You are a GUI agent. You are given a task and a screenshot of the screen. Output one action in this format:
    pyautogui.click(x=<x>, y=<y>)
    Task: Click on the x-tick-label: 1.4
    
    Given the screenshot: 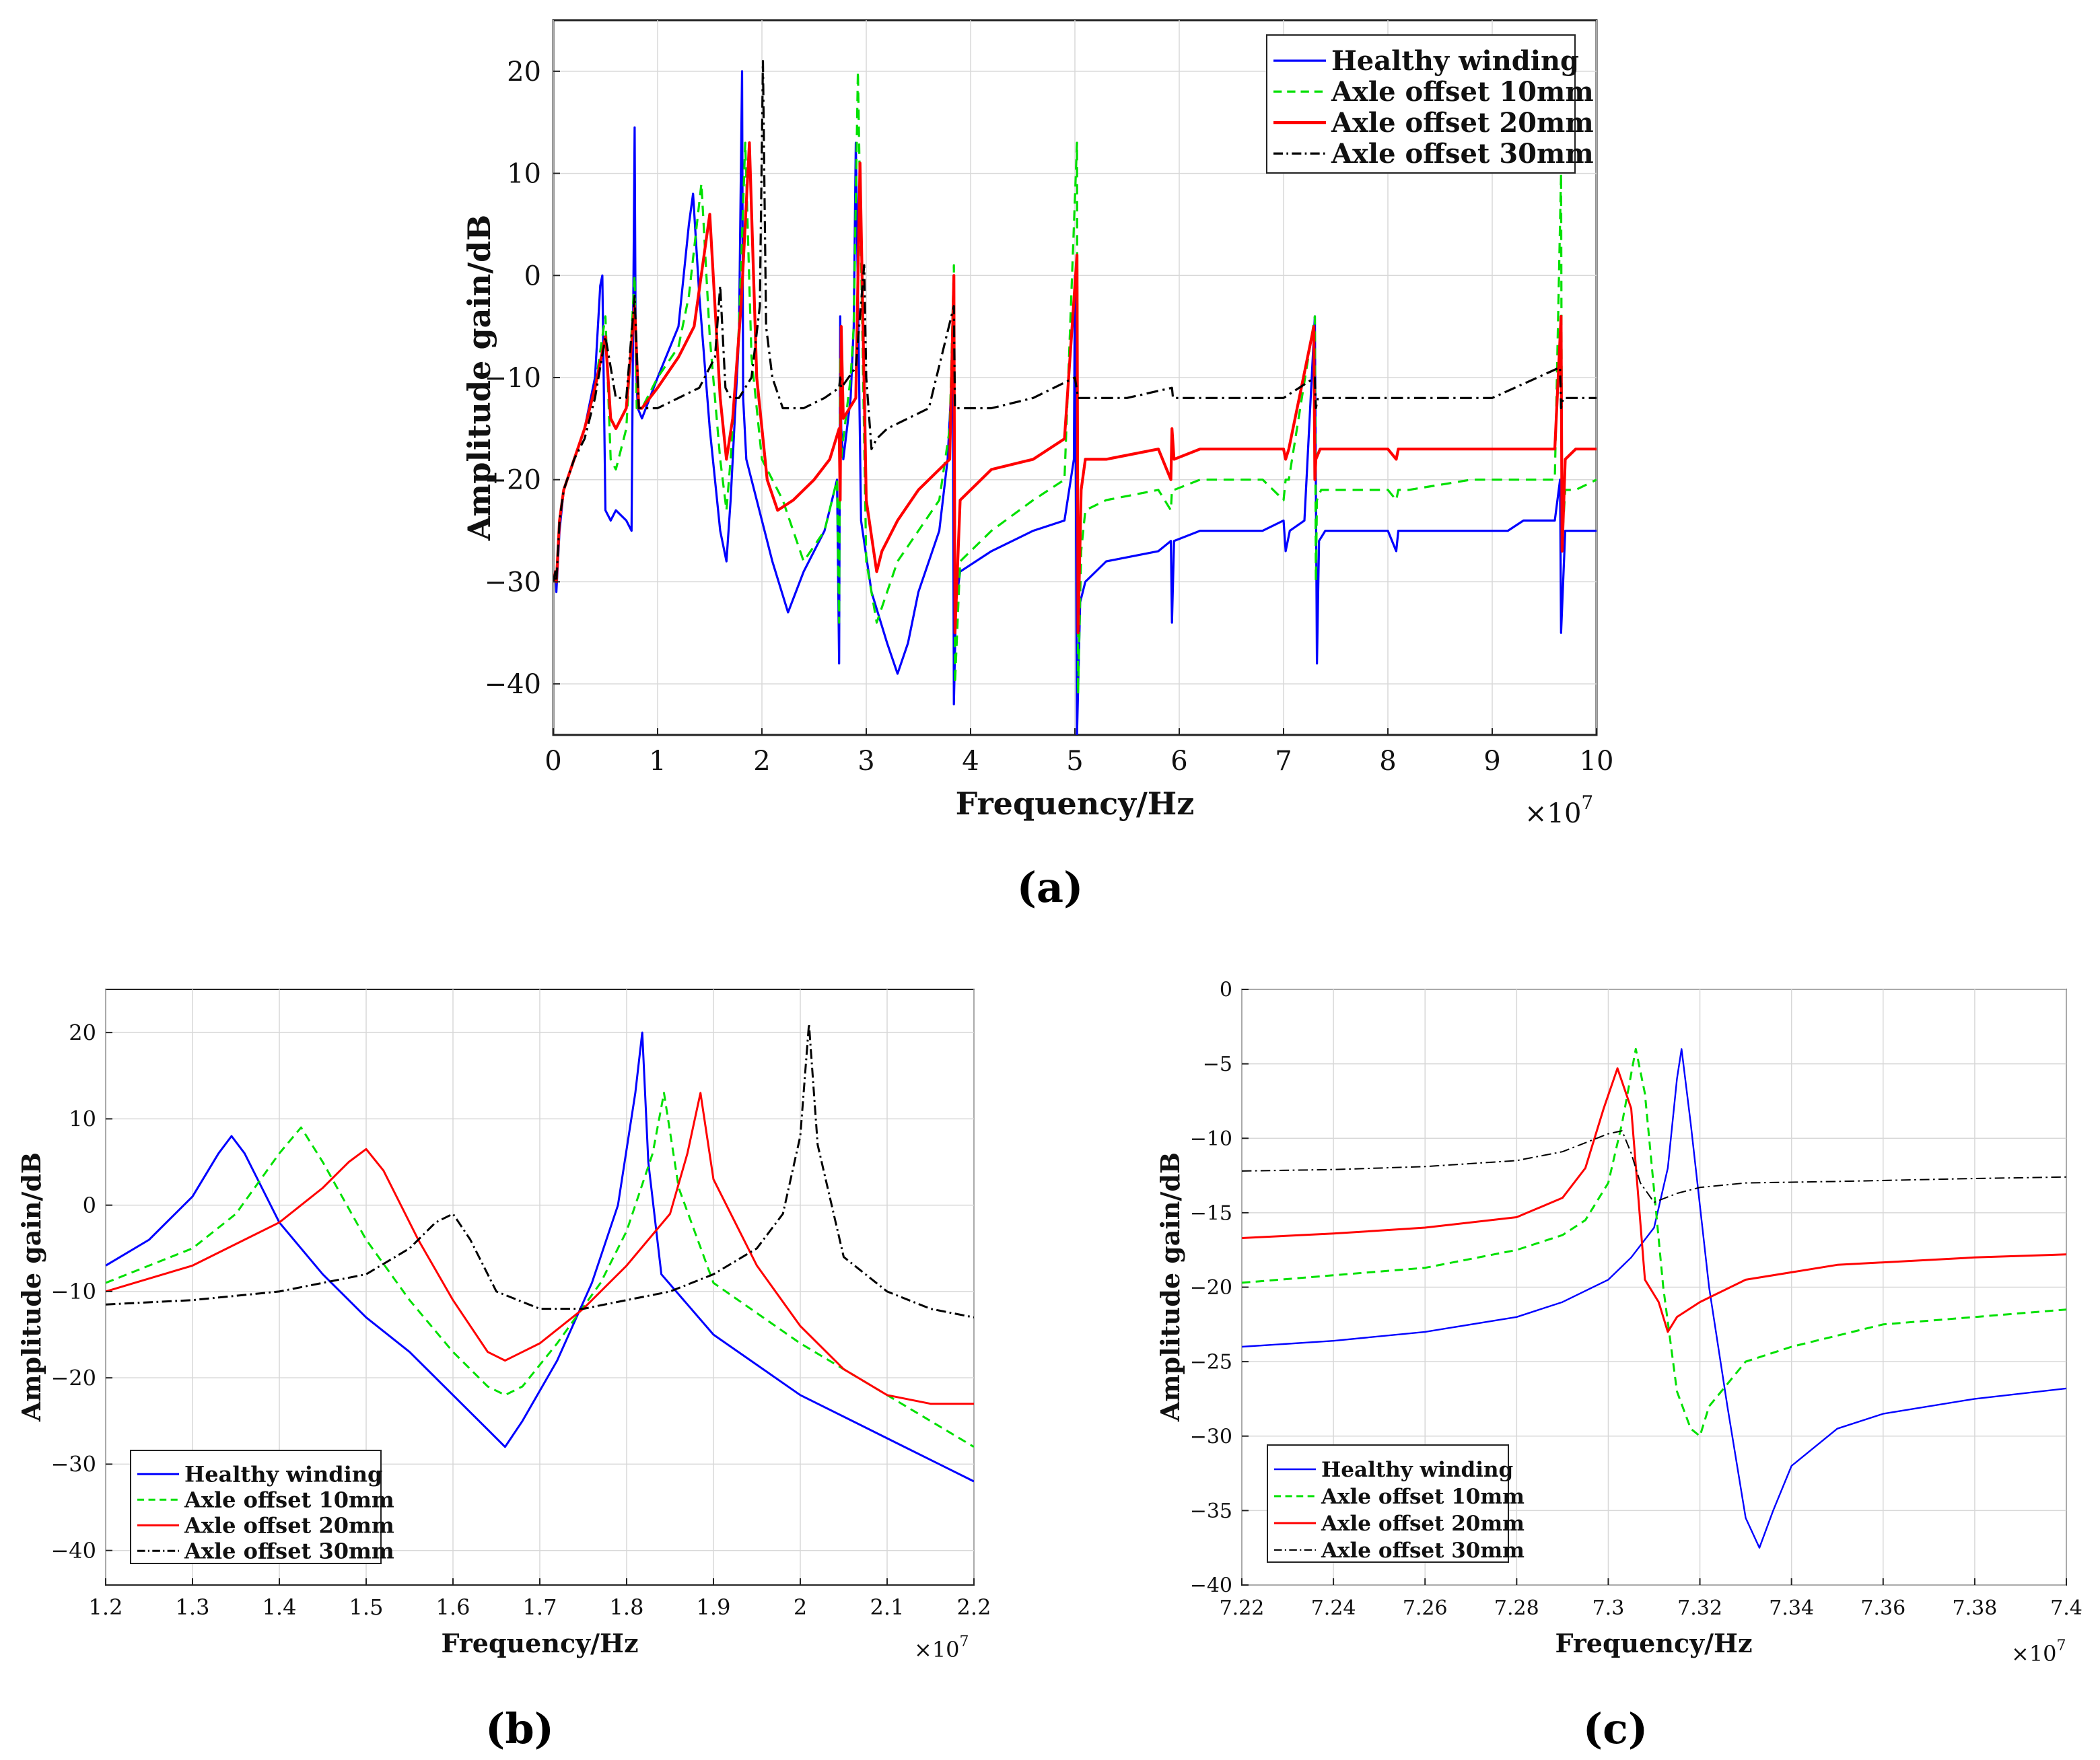 What is the action you would take?
    pyautogui.click(x=279, y=1607)
    